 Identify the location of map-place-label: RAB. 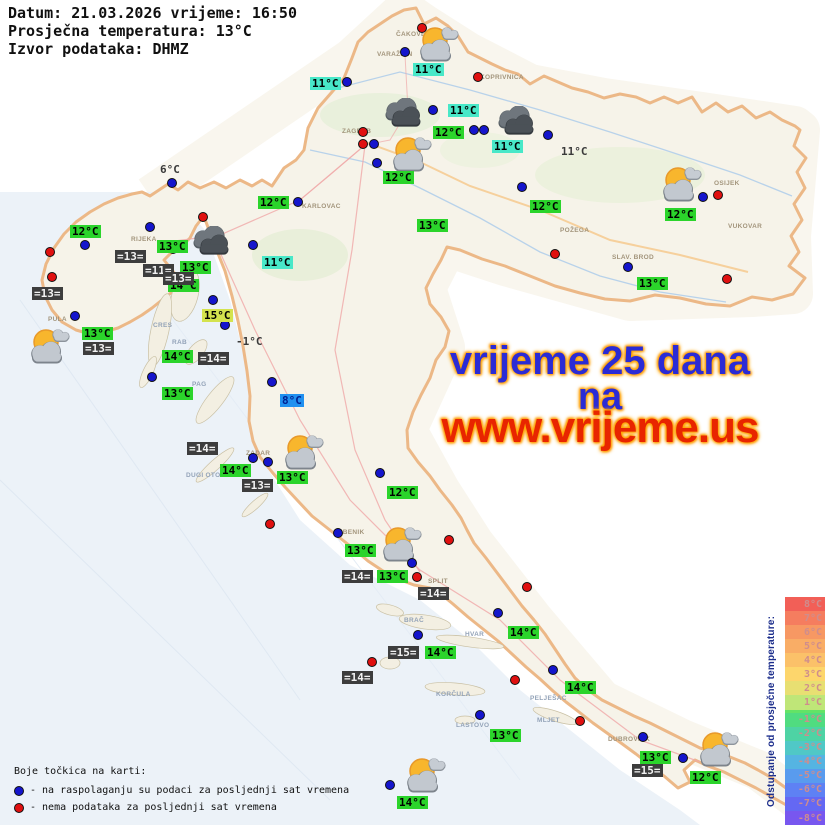
(179, 342).